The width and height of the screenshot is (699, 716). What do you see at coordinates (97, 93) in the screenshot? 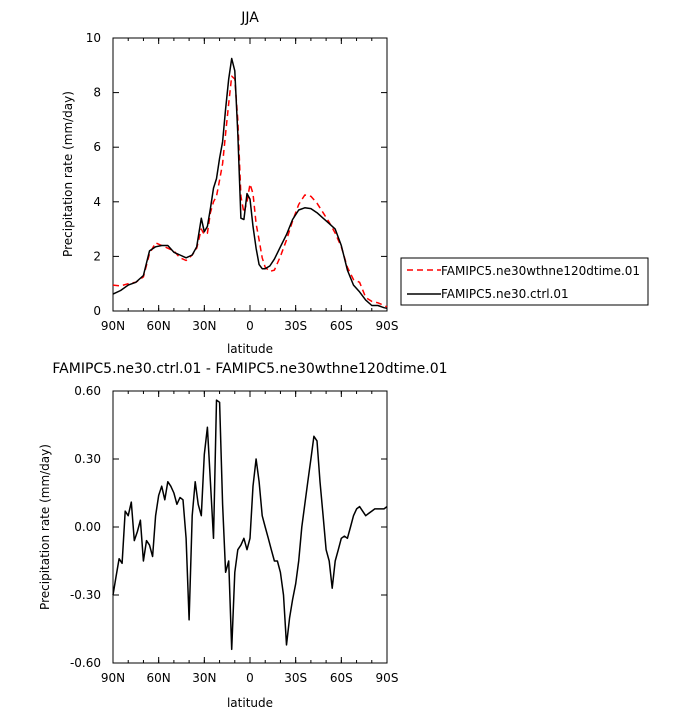
I see `y-tick-label: 8` at bounding box center [97, 93].